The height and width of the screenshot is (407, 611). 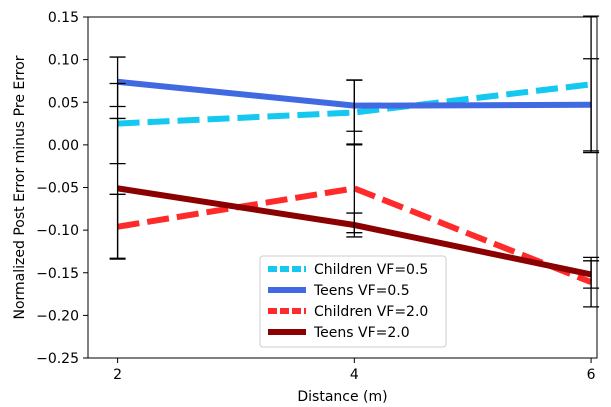 What do you see at coordinates (342, 397) in the screenshot?
I see `x-axis-label: Distance (m)` at bounding box center [342, 397].